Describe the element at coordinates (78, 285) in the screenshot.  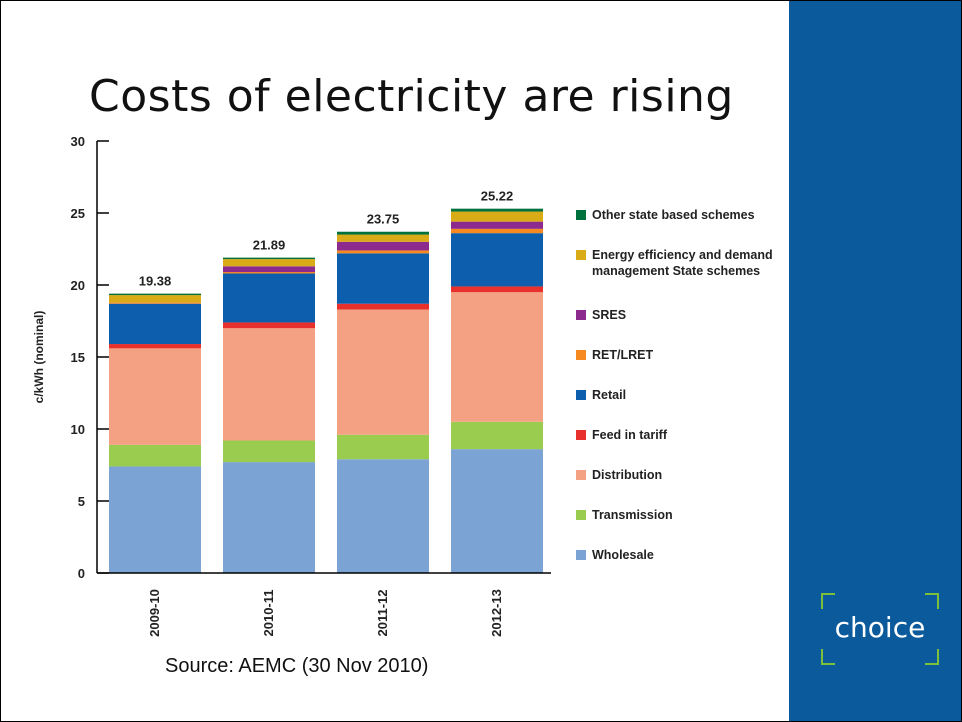
I see `y-tick-label-4: 20` at that location.